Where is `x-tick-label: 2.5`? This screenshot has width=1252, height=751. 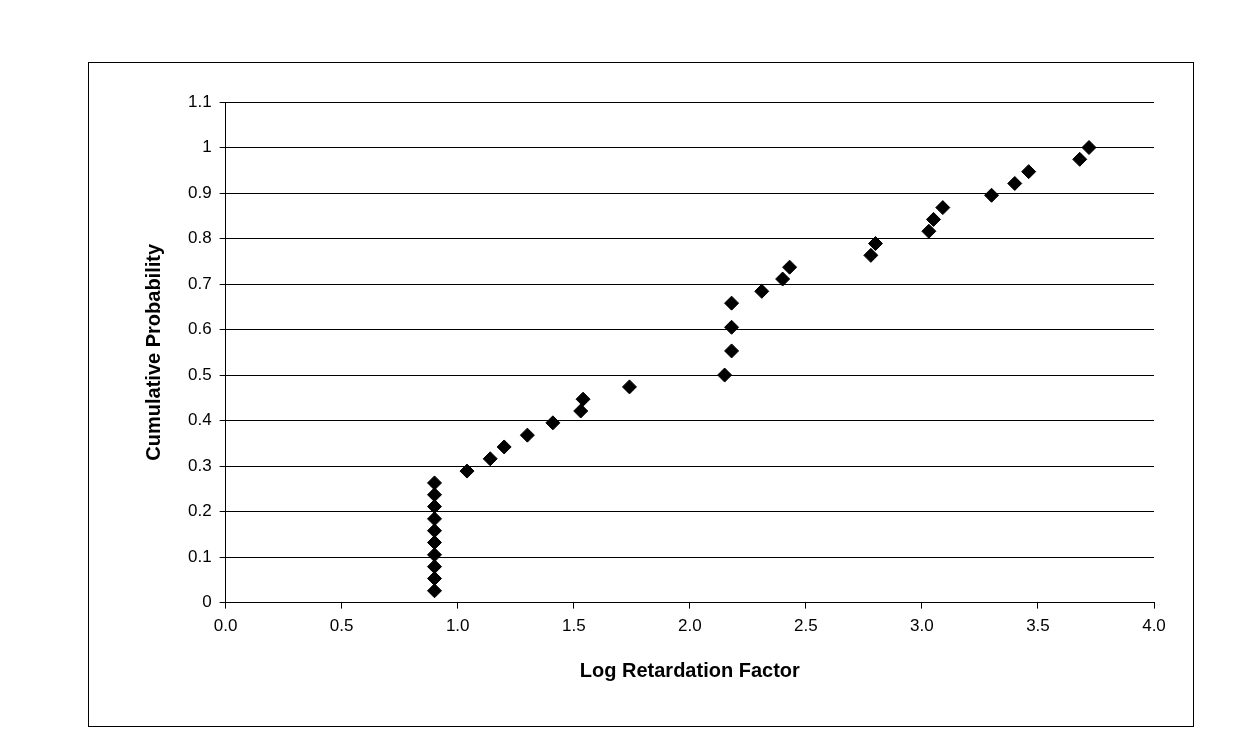
x-tick-label: 2.5 is located at coordinates (806, 626).